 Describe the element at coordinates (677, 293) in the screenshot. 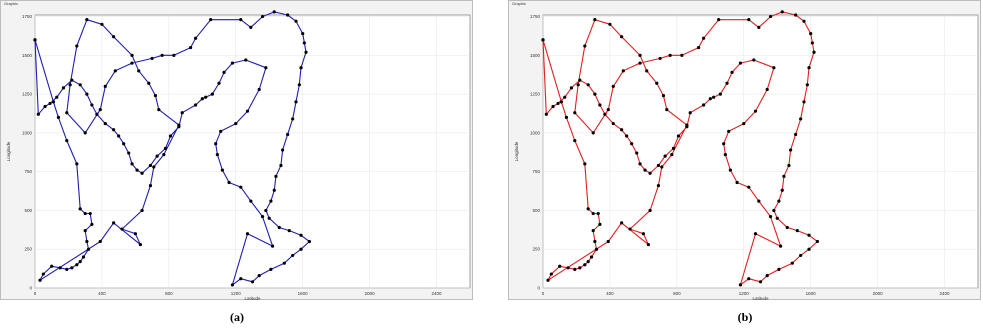

I see `x-tick-label: 800` at that location.